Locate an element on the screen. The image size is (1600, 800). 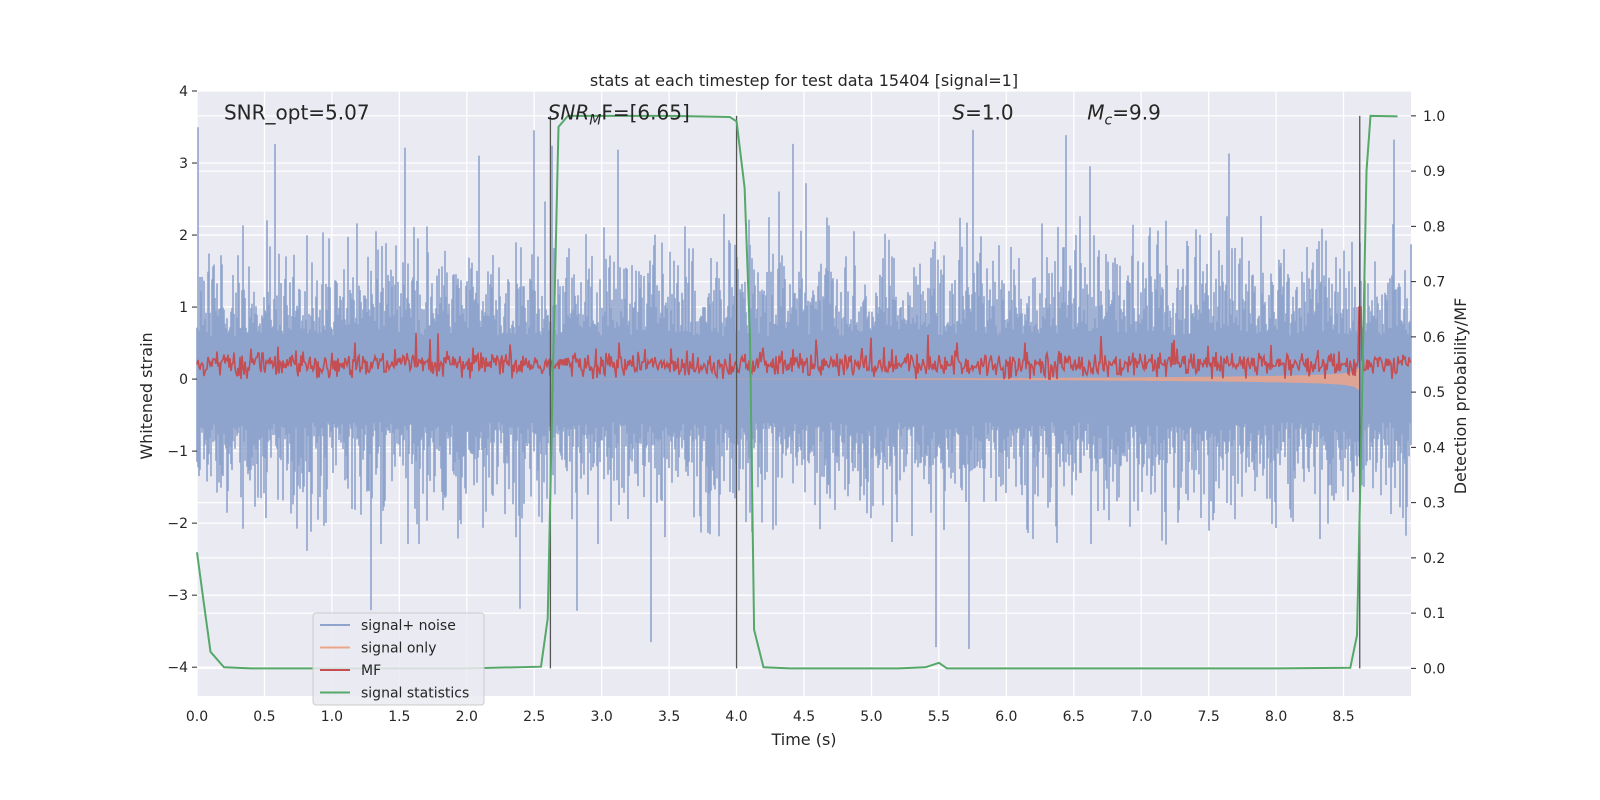
y-tick-label: 0 is located at coordinates (183, 380).